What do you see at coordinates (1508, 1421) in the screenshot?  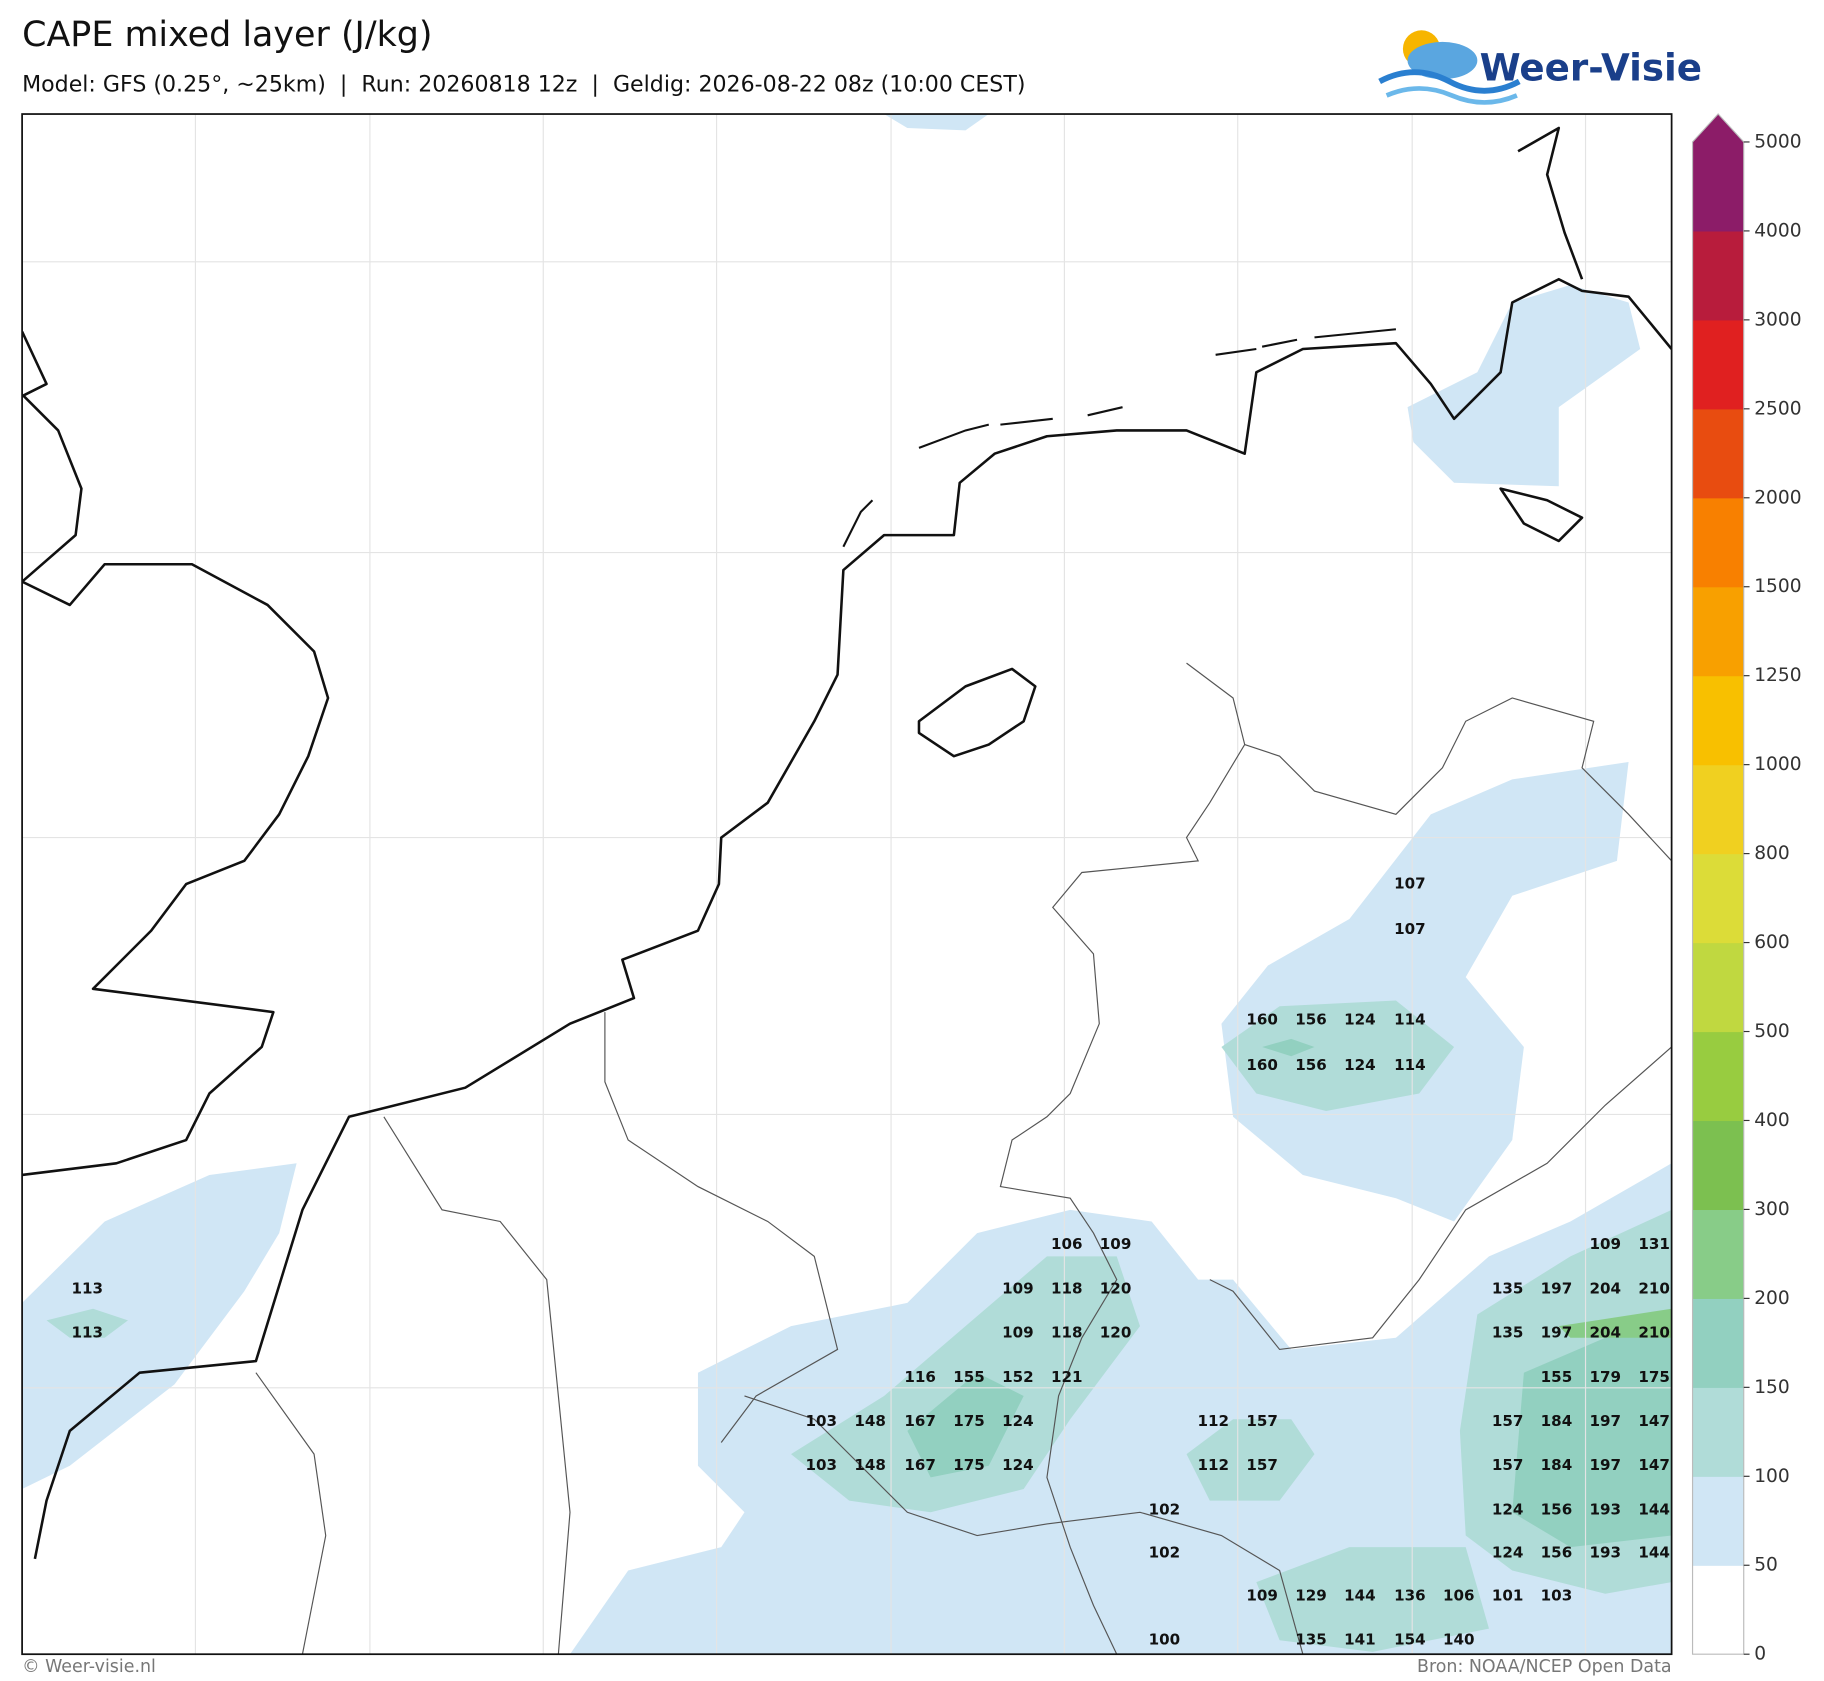 I see `cape-value: 157` at bounding box center [1508, 1421].